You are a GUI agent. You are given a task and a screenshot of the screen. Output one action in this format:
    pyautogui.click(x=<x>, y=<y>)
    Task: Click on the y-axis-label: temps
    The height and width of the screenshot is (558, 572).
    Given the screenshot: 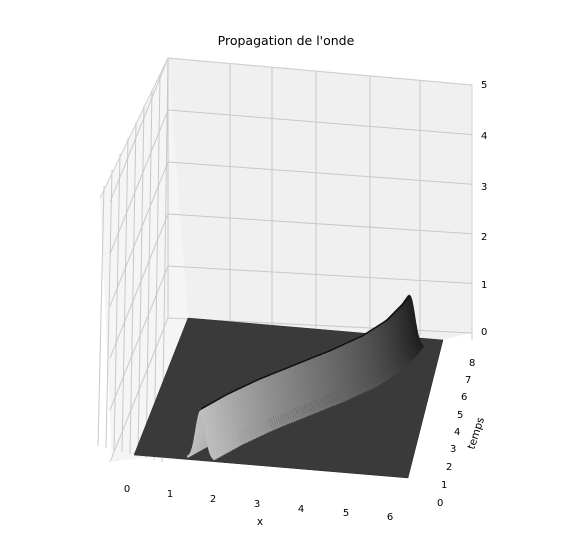 What is the action you would take?
    pyautogui.click(x=476, y=433)
    